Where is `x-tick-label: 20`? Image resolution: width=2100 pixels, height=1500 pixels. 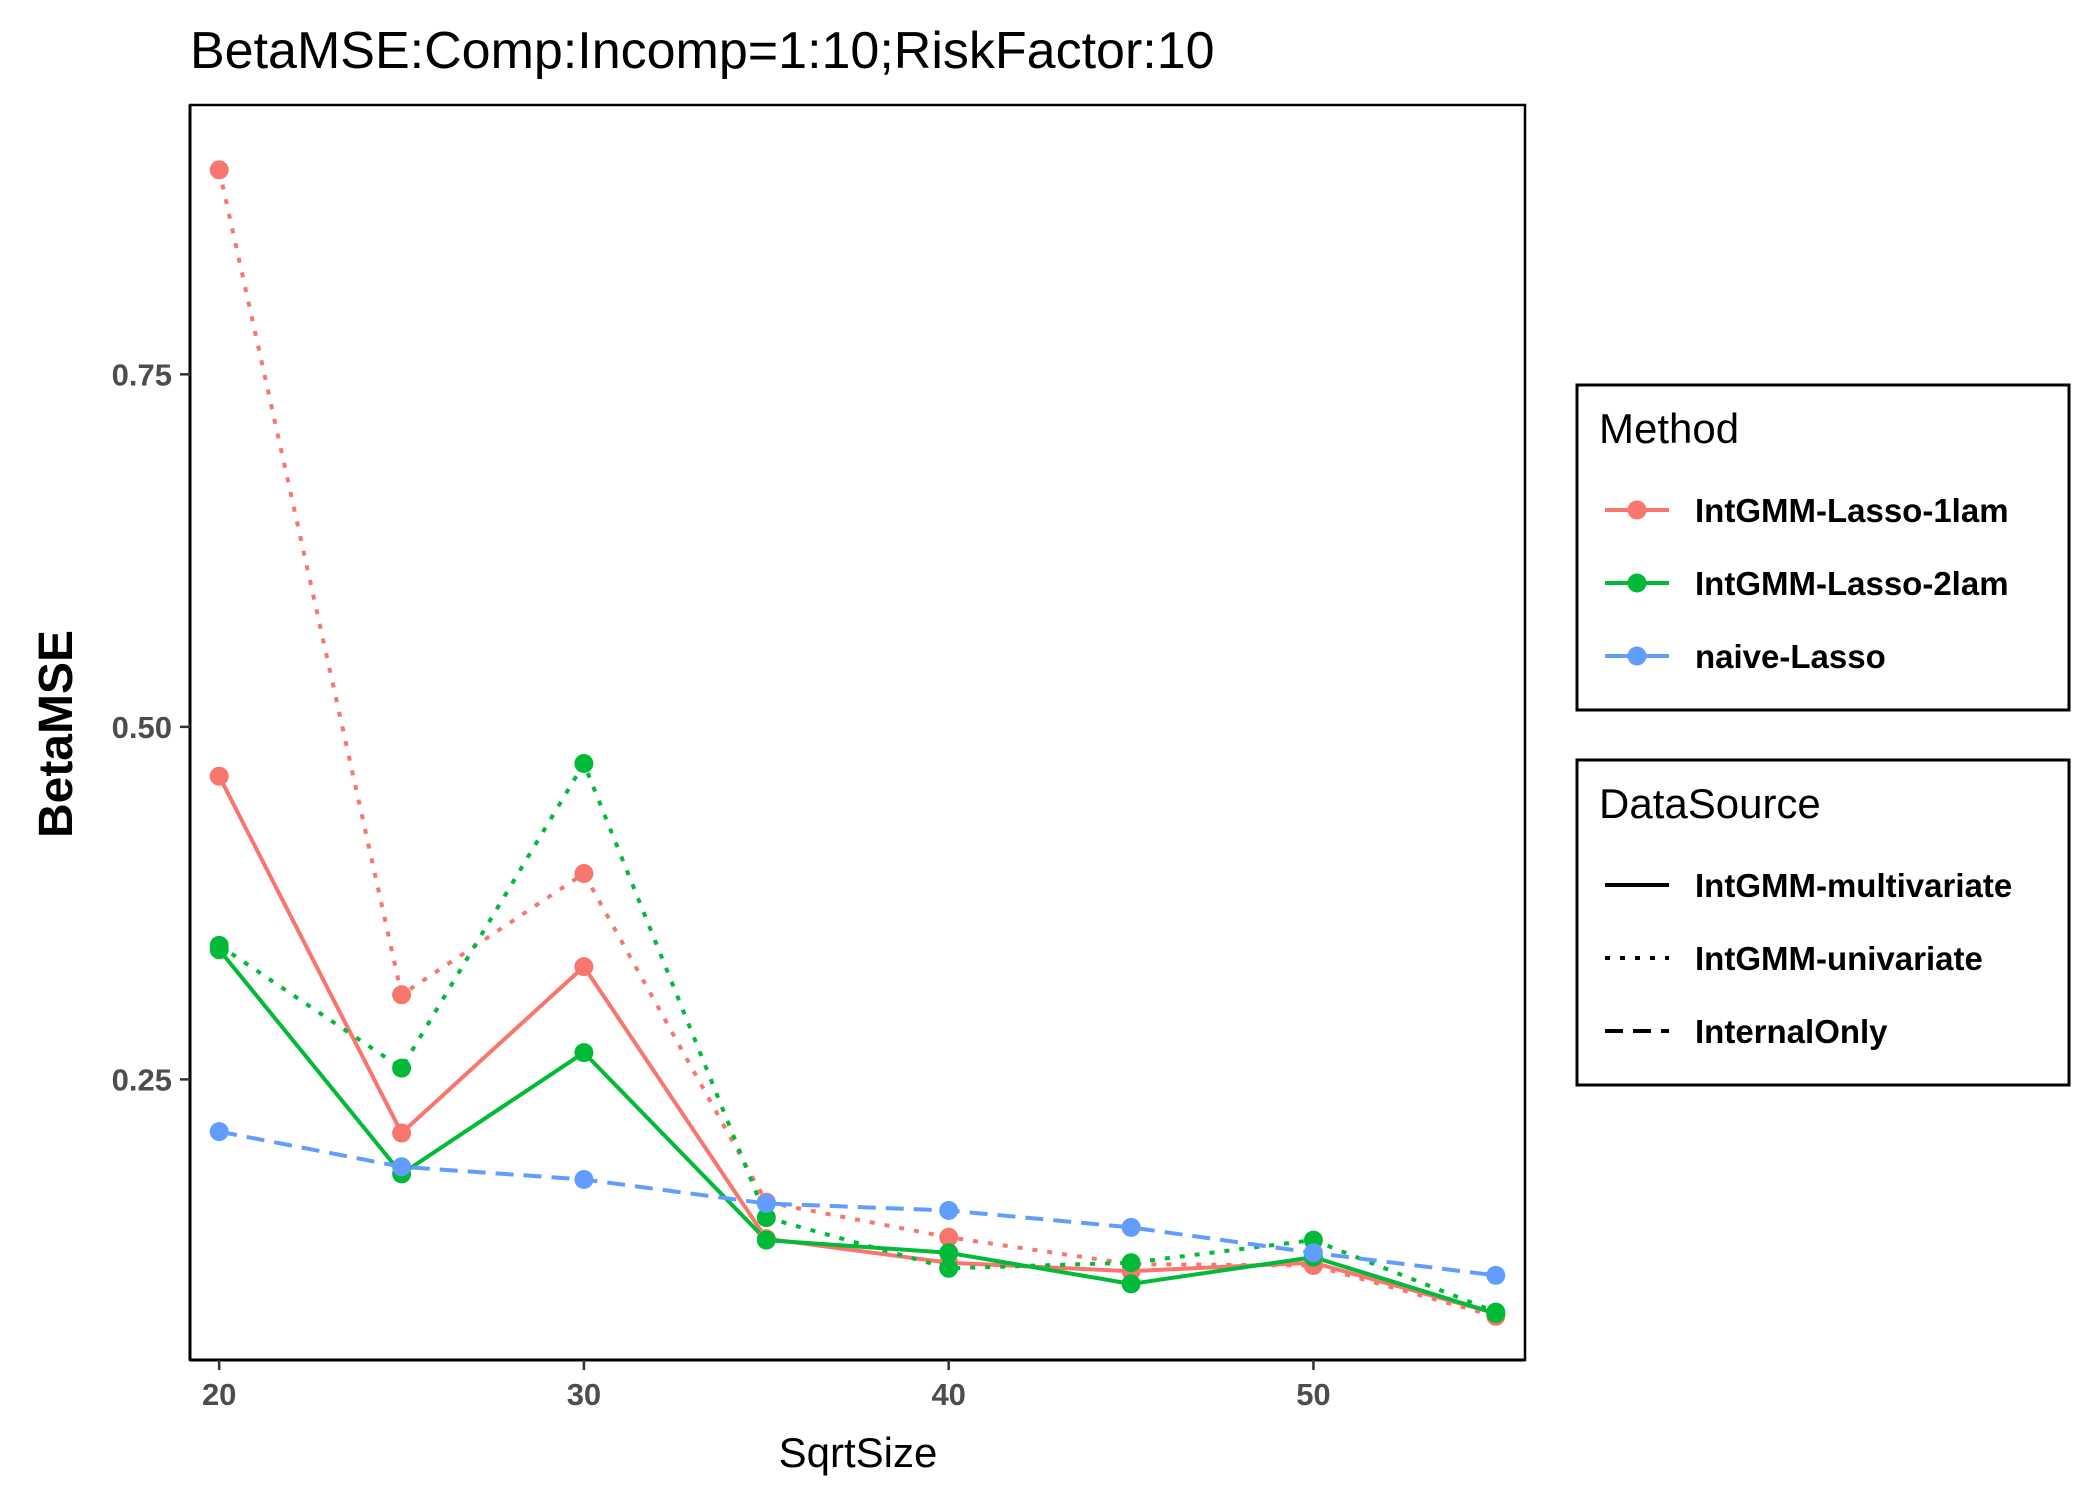
x-tick-label: 20 is located at coordinates (219, 1394).